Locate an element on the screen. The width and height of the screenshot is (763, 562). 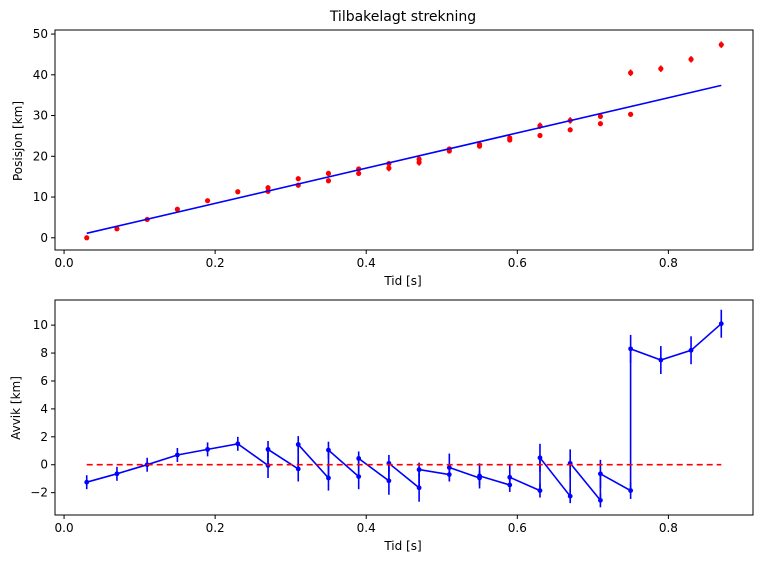
y-axis-label: Avvik [km] is located at coordinates (16, 408).